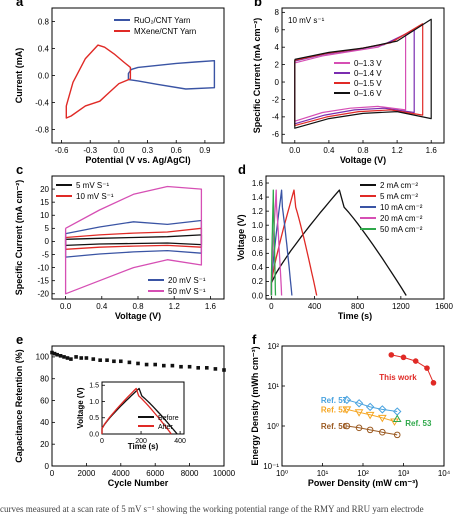  I want to click on series-label: Ref. 53, so click(418, 423).